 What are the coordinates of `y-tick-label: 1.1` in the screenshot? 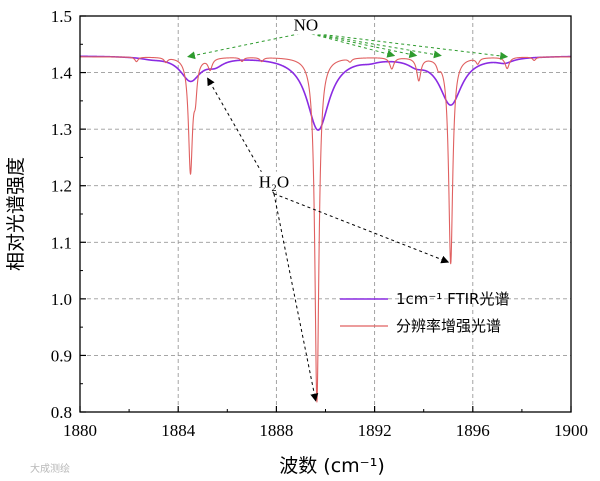 It's located at (61, 242).